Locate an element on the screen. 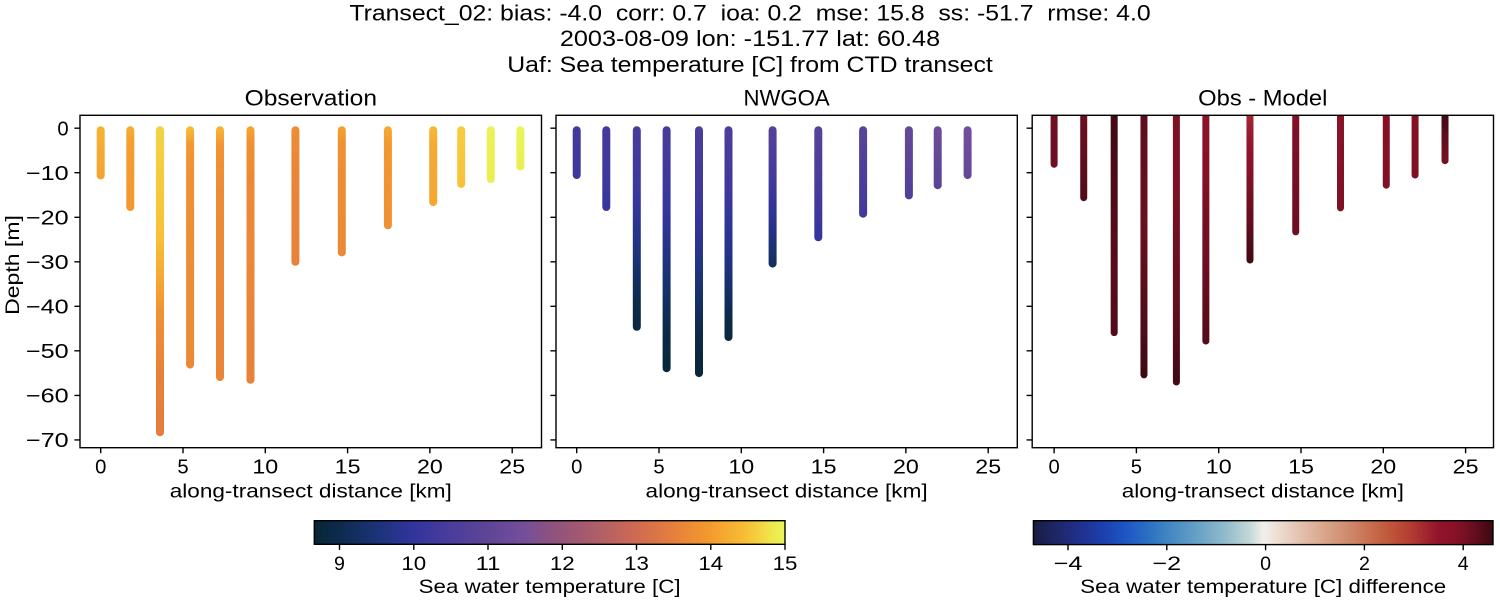  svg-text: 11 is located at coordinates (488, 564).